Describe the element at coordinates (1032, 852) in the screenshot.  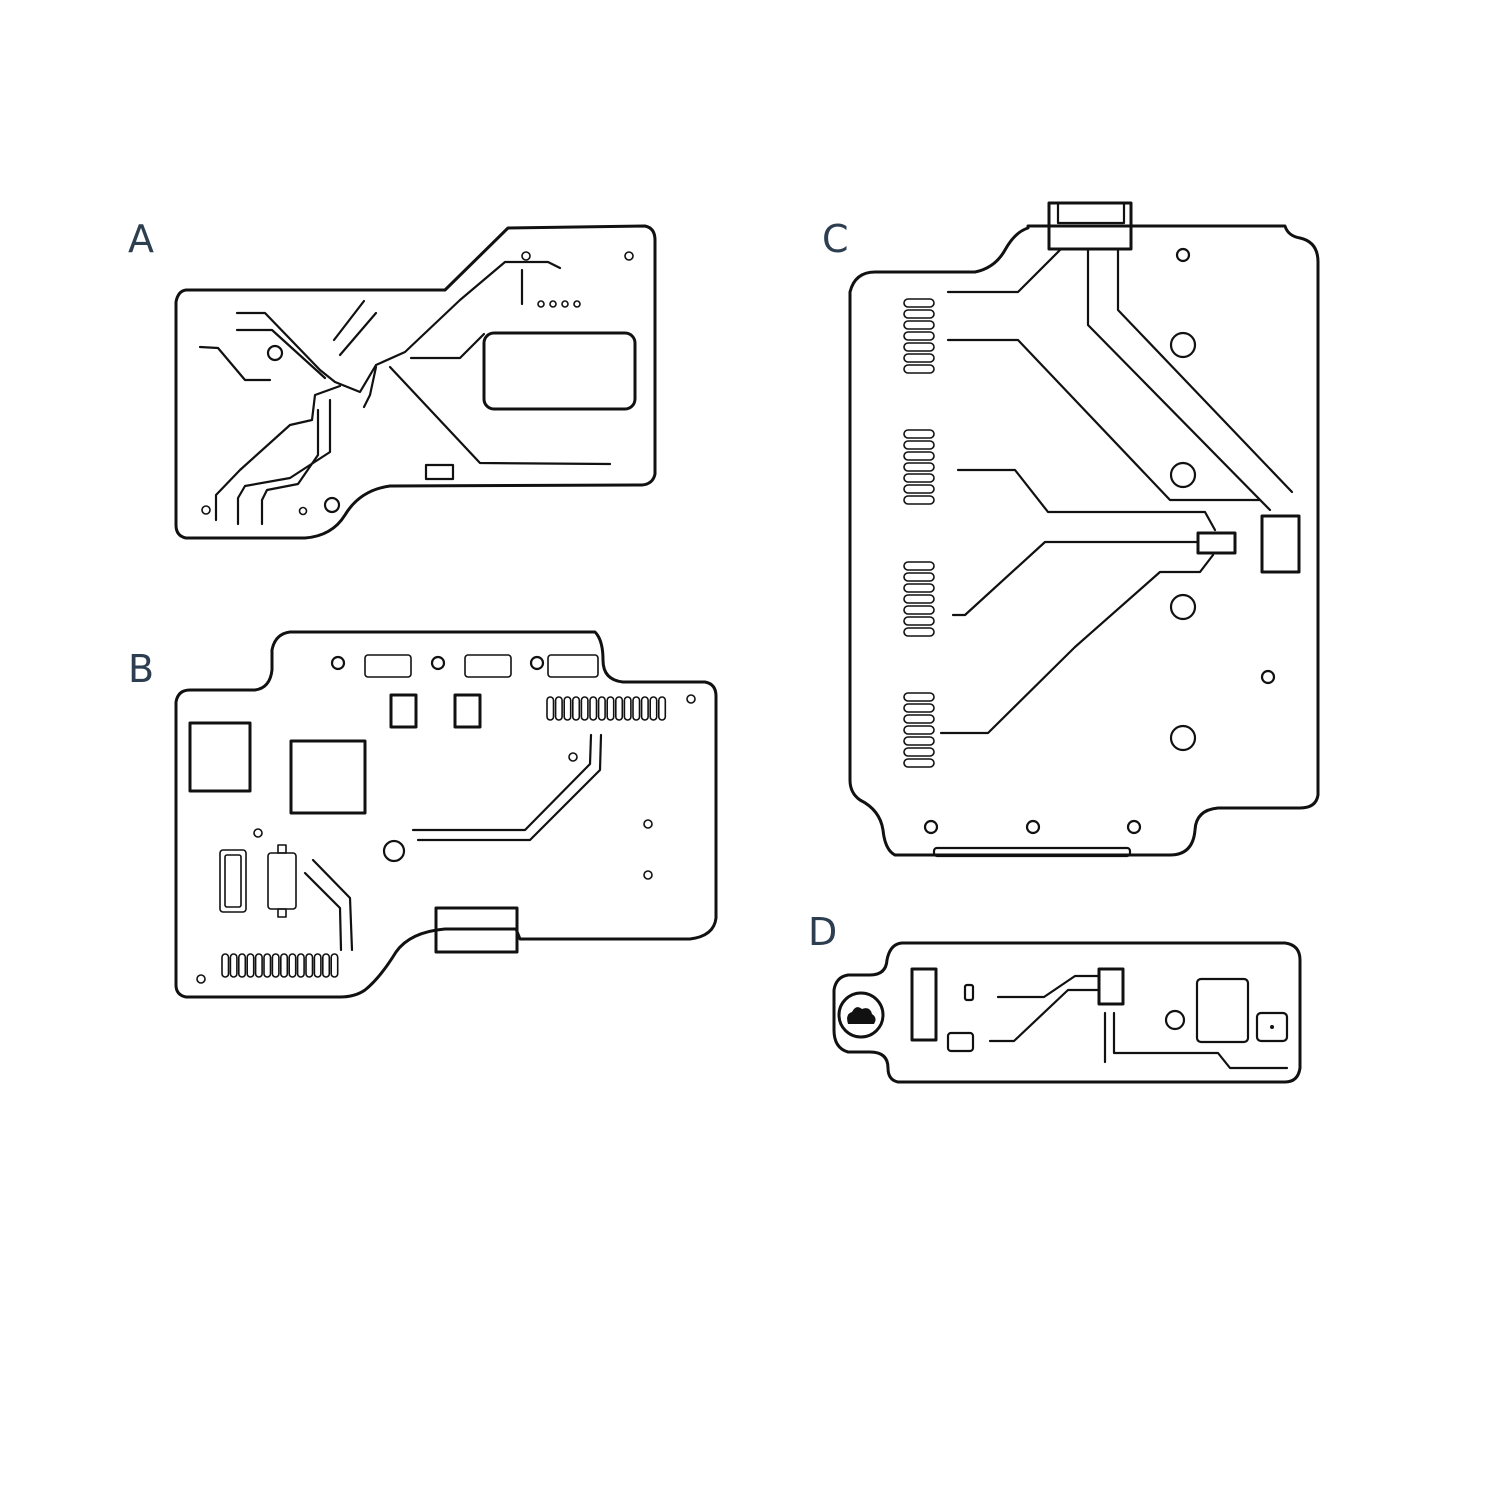
I see `board-c-slot` at that location.